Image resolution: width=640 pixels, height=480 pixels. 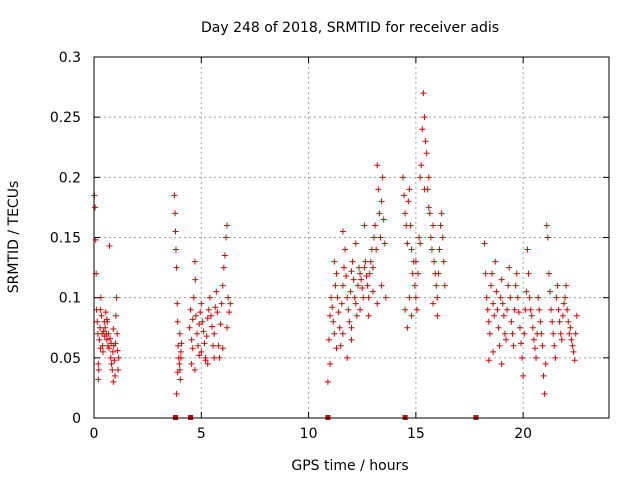 I want to click on x-tick-label: 15, so click(x=416, y=434).